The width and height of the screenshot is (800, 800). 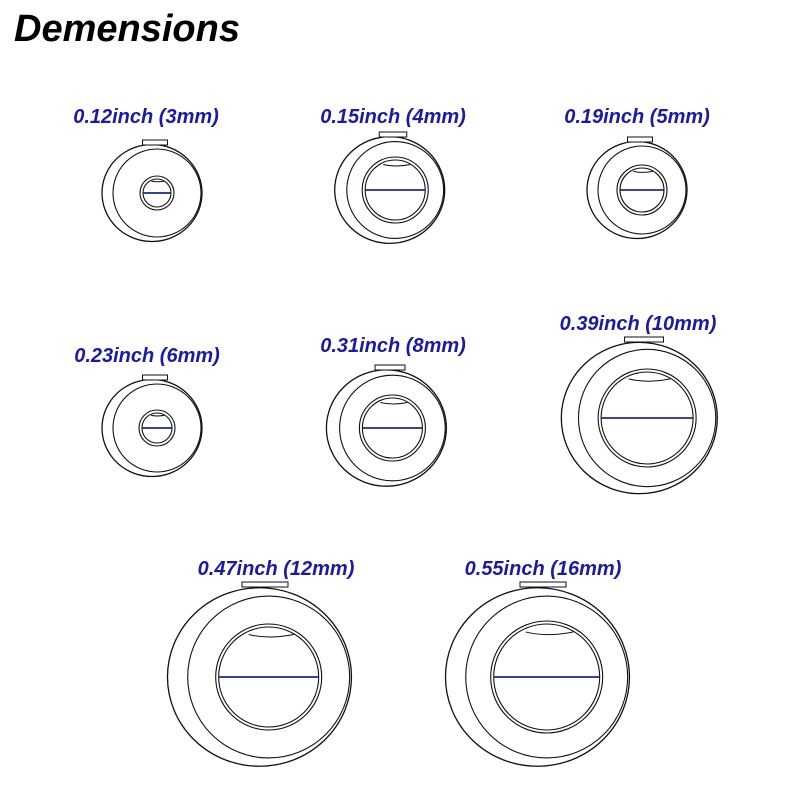 I want to click on shaft-collar-6mm, so click(x=152, y=426).